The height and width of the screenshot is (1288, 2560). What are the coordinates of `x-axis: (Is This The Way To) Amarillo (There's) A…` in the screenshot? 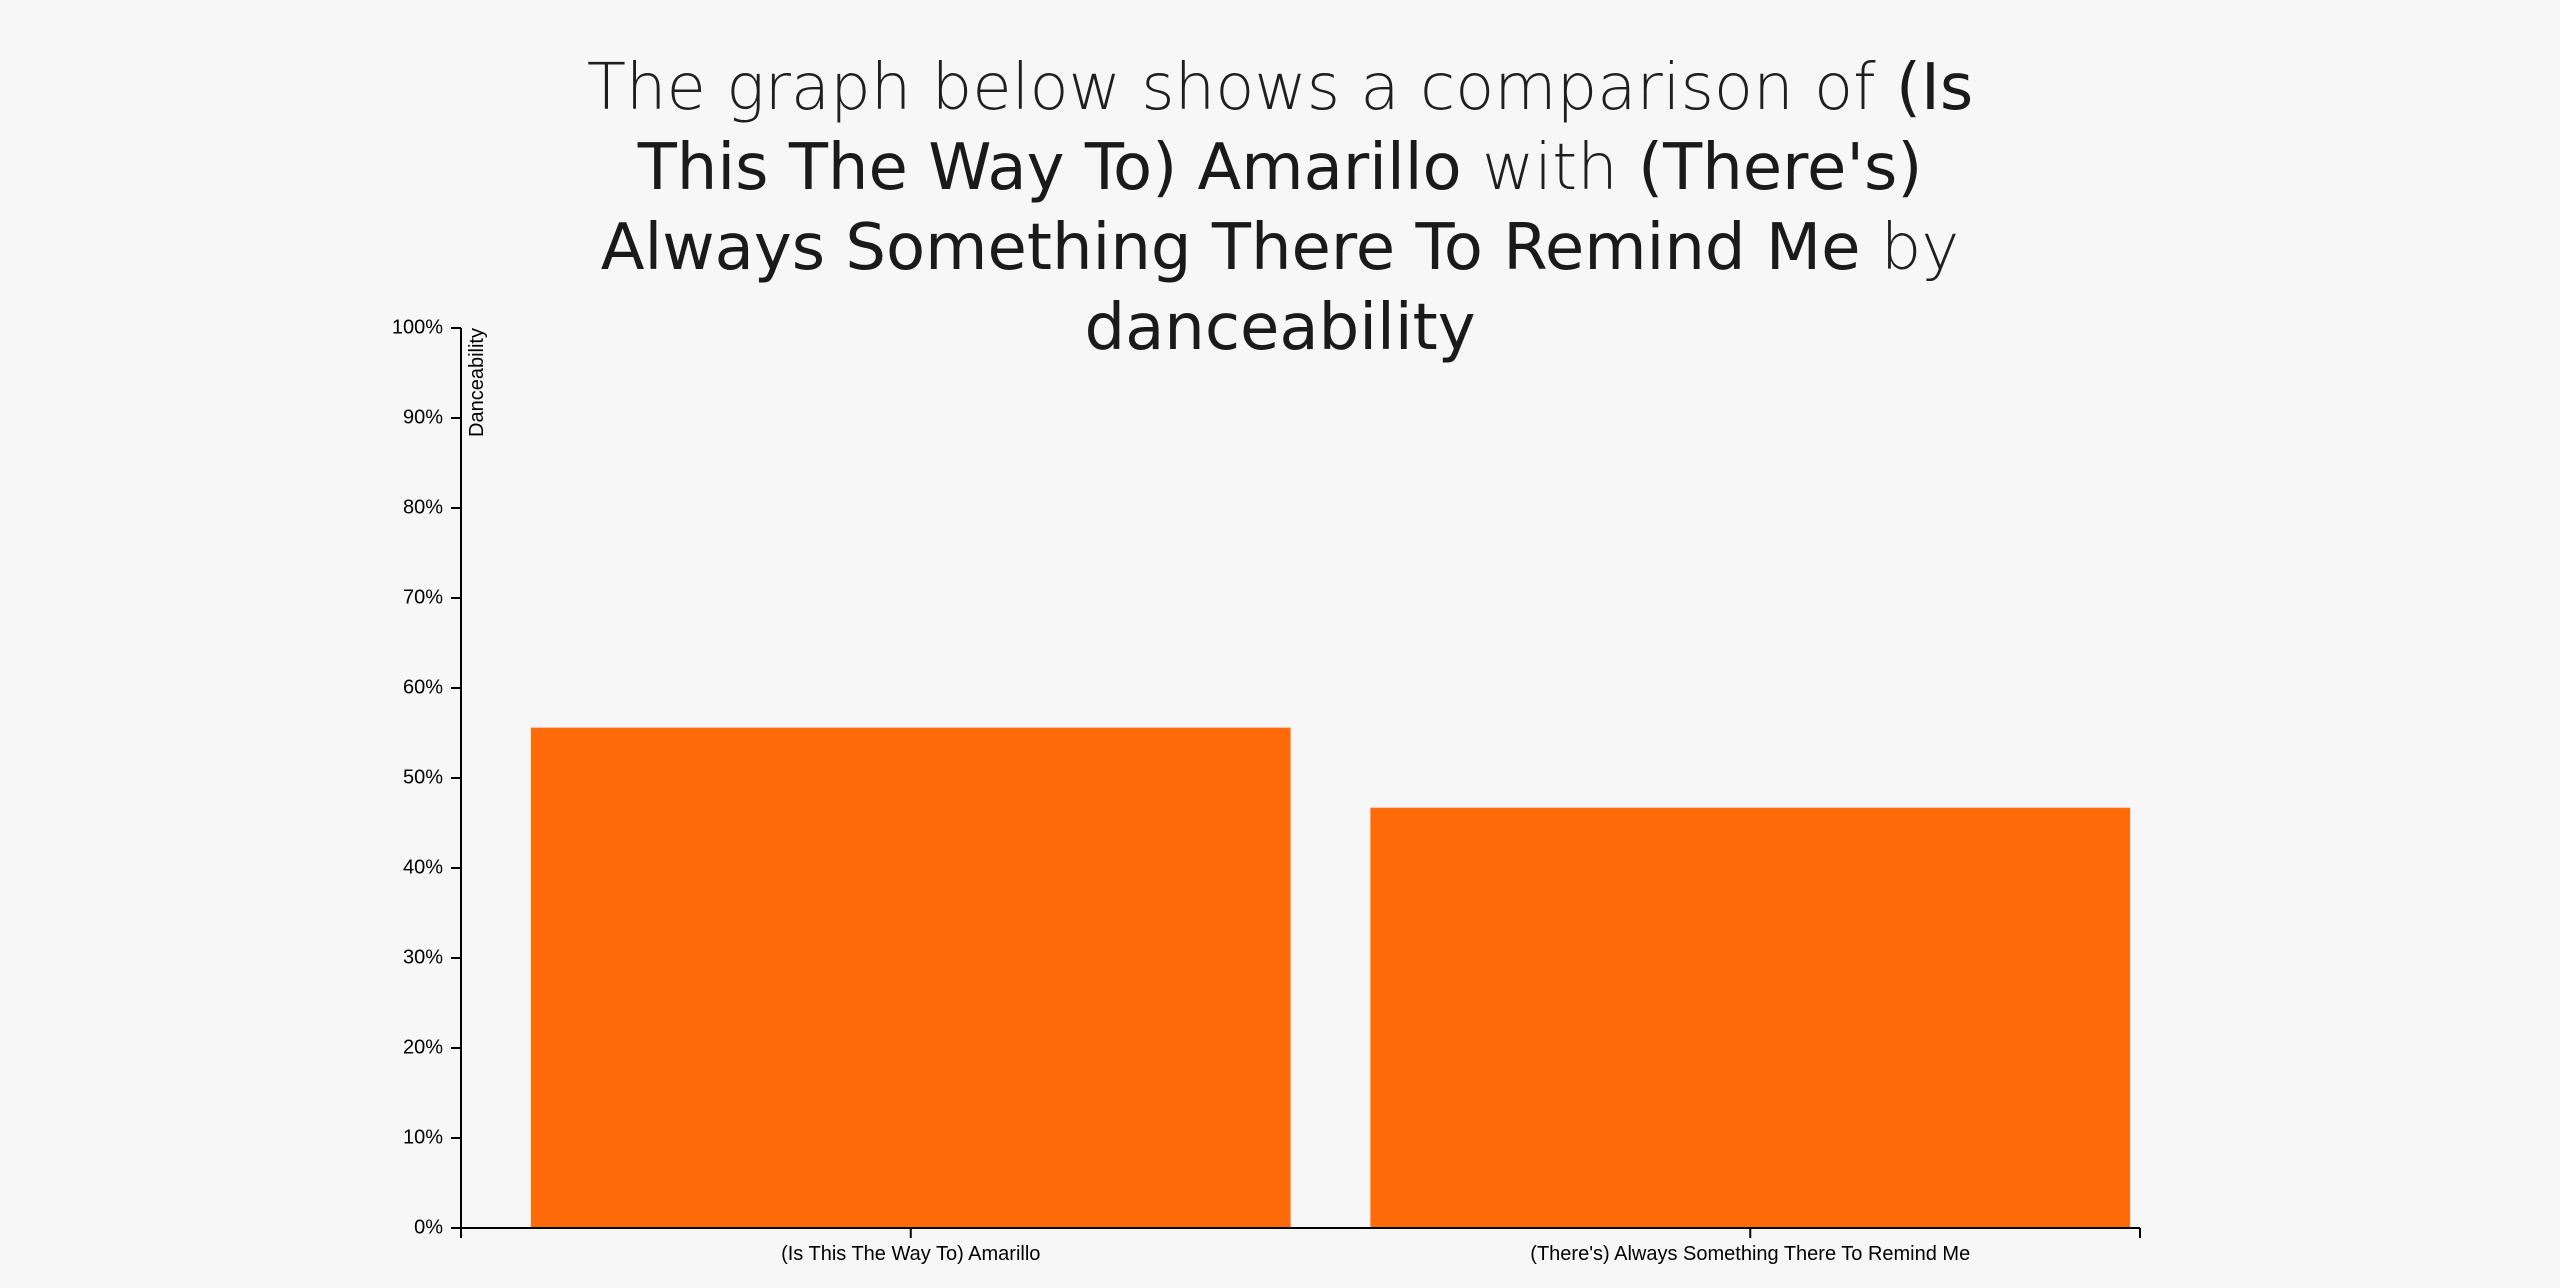 It's located at (1300, 1246).